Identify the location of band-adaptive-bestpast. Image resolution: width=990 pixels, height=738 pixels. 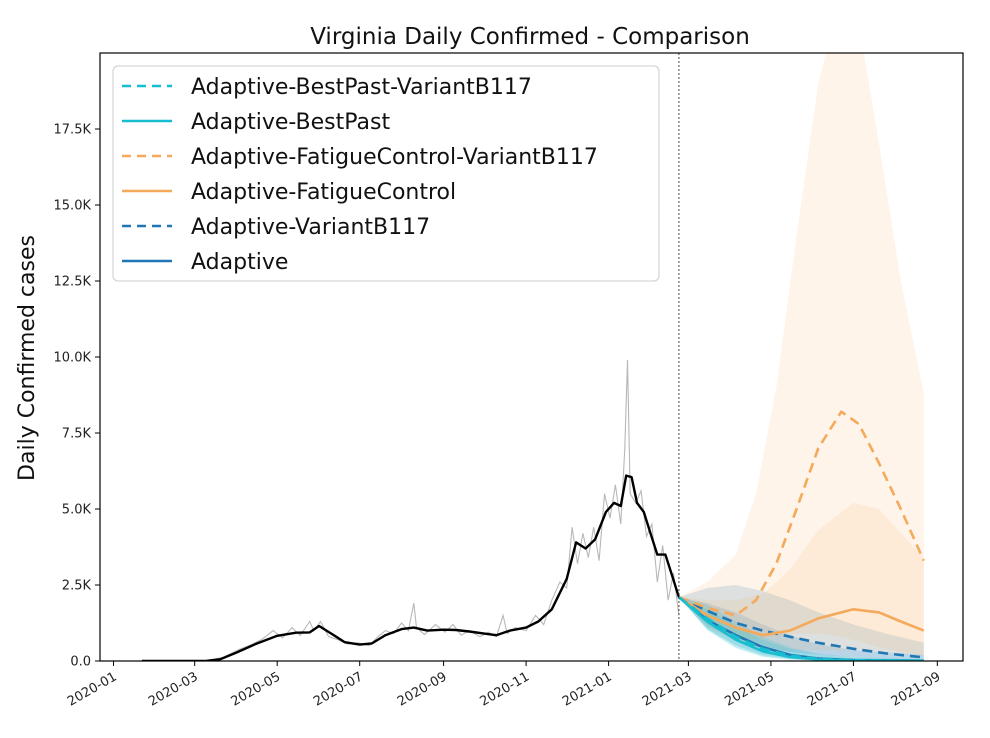
(801, 629).